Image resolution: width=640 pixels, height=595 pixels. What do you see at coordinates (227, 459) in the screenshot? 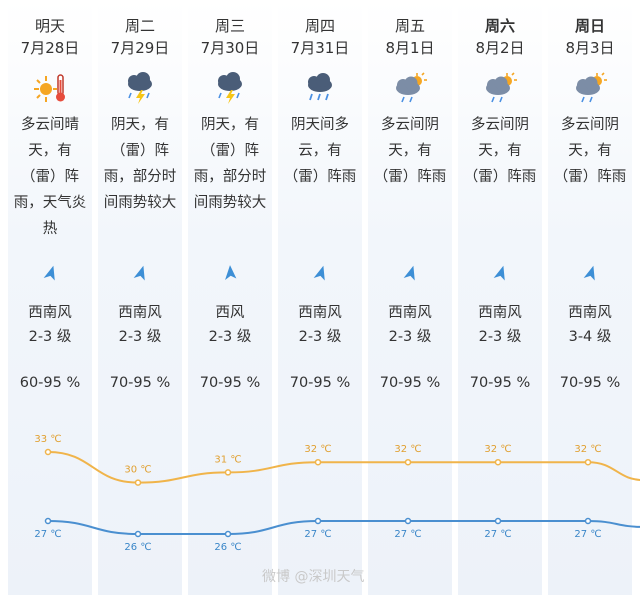
I see `high-temp-label: 31 ℃` at bounding box center [227, 459].